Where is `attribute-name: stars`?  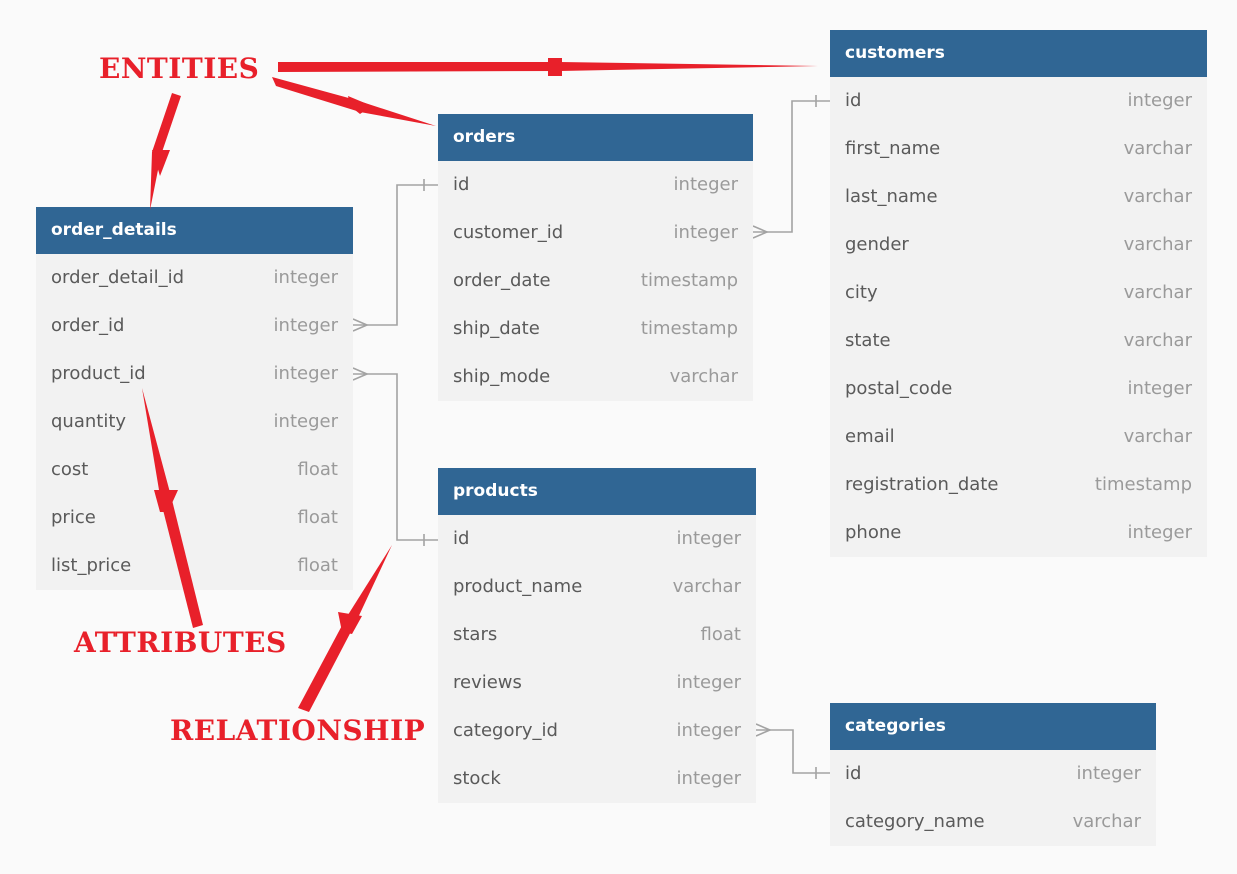 attribute-name: stars is located at coordinates (475, 634).